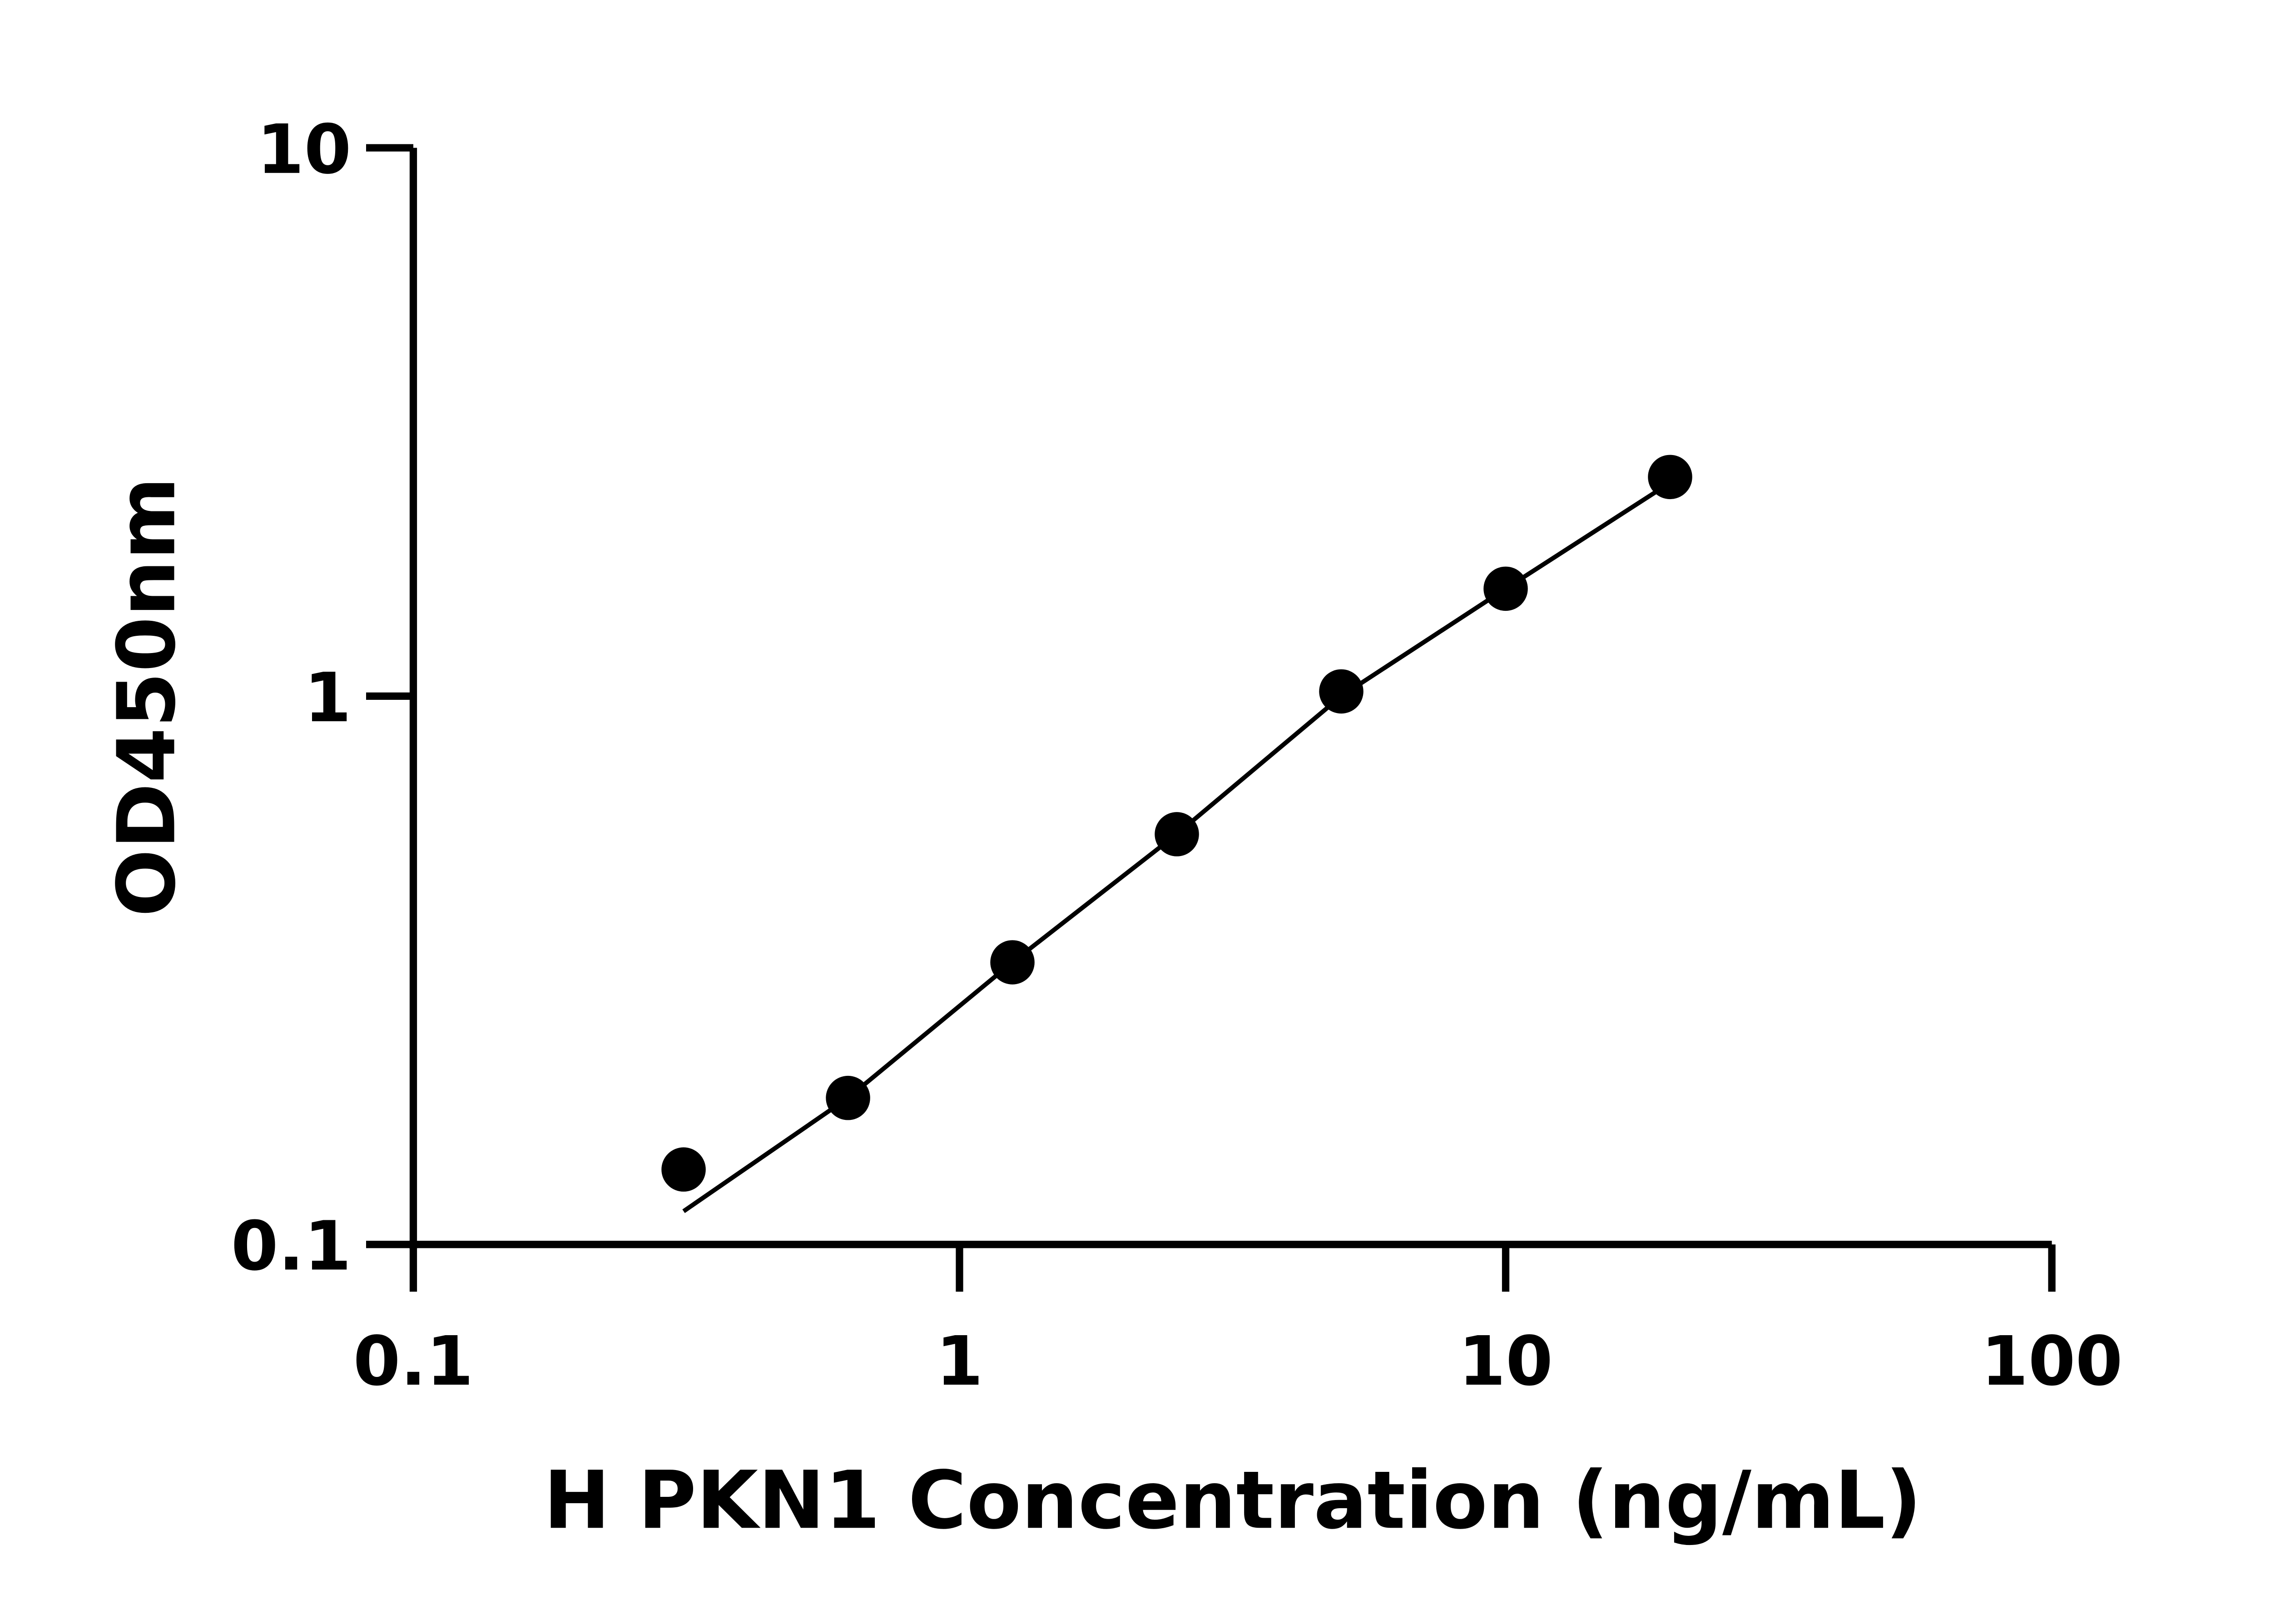 This screenshot has height=1624, width=2271. I want to click on y-axis-label: OD450nm, so click(146, 697).